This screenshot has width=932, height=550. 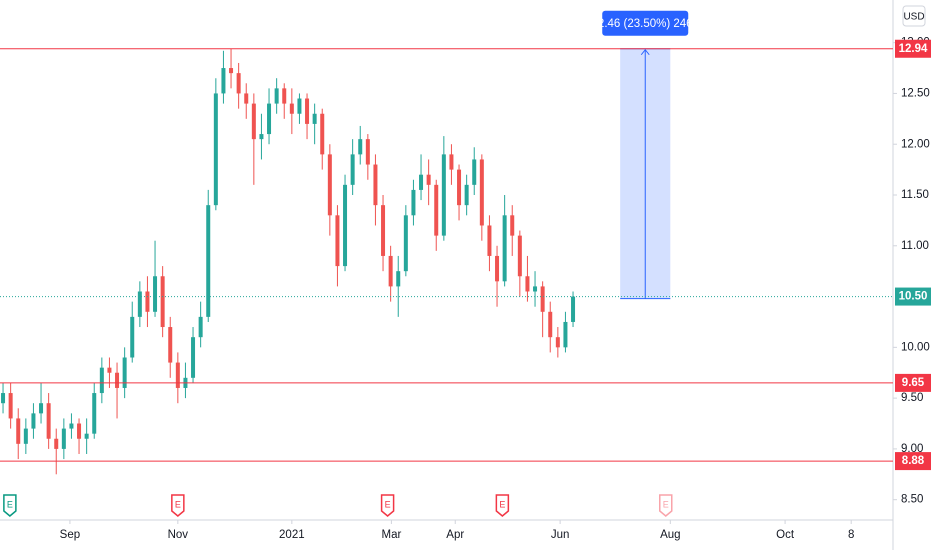 I want to click on y-tick-label: 10.00, so click(x=915, y=347).